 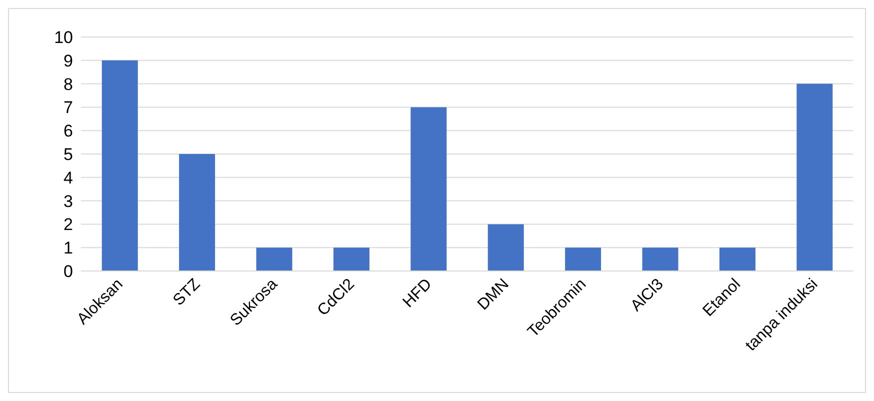 What do you see at coordinates (68, 84) in the screenshot?
I see `y-tick-label: 8` at bounding box center [68, 84].